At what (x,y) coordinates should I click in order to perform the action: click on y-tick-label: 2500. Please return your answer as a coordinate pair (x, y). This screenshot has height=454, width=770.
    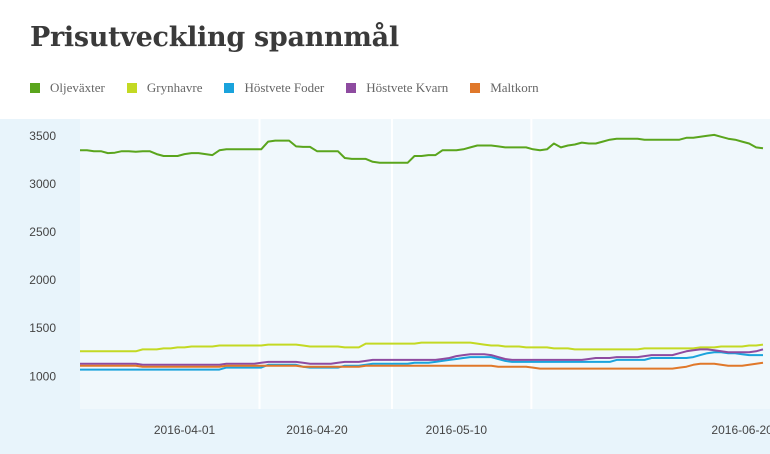
    Looking at the image, I should click on (42, 232).